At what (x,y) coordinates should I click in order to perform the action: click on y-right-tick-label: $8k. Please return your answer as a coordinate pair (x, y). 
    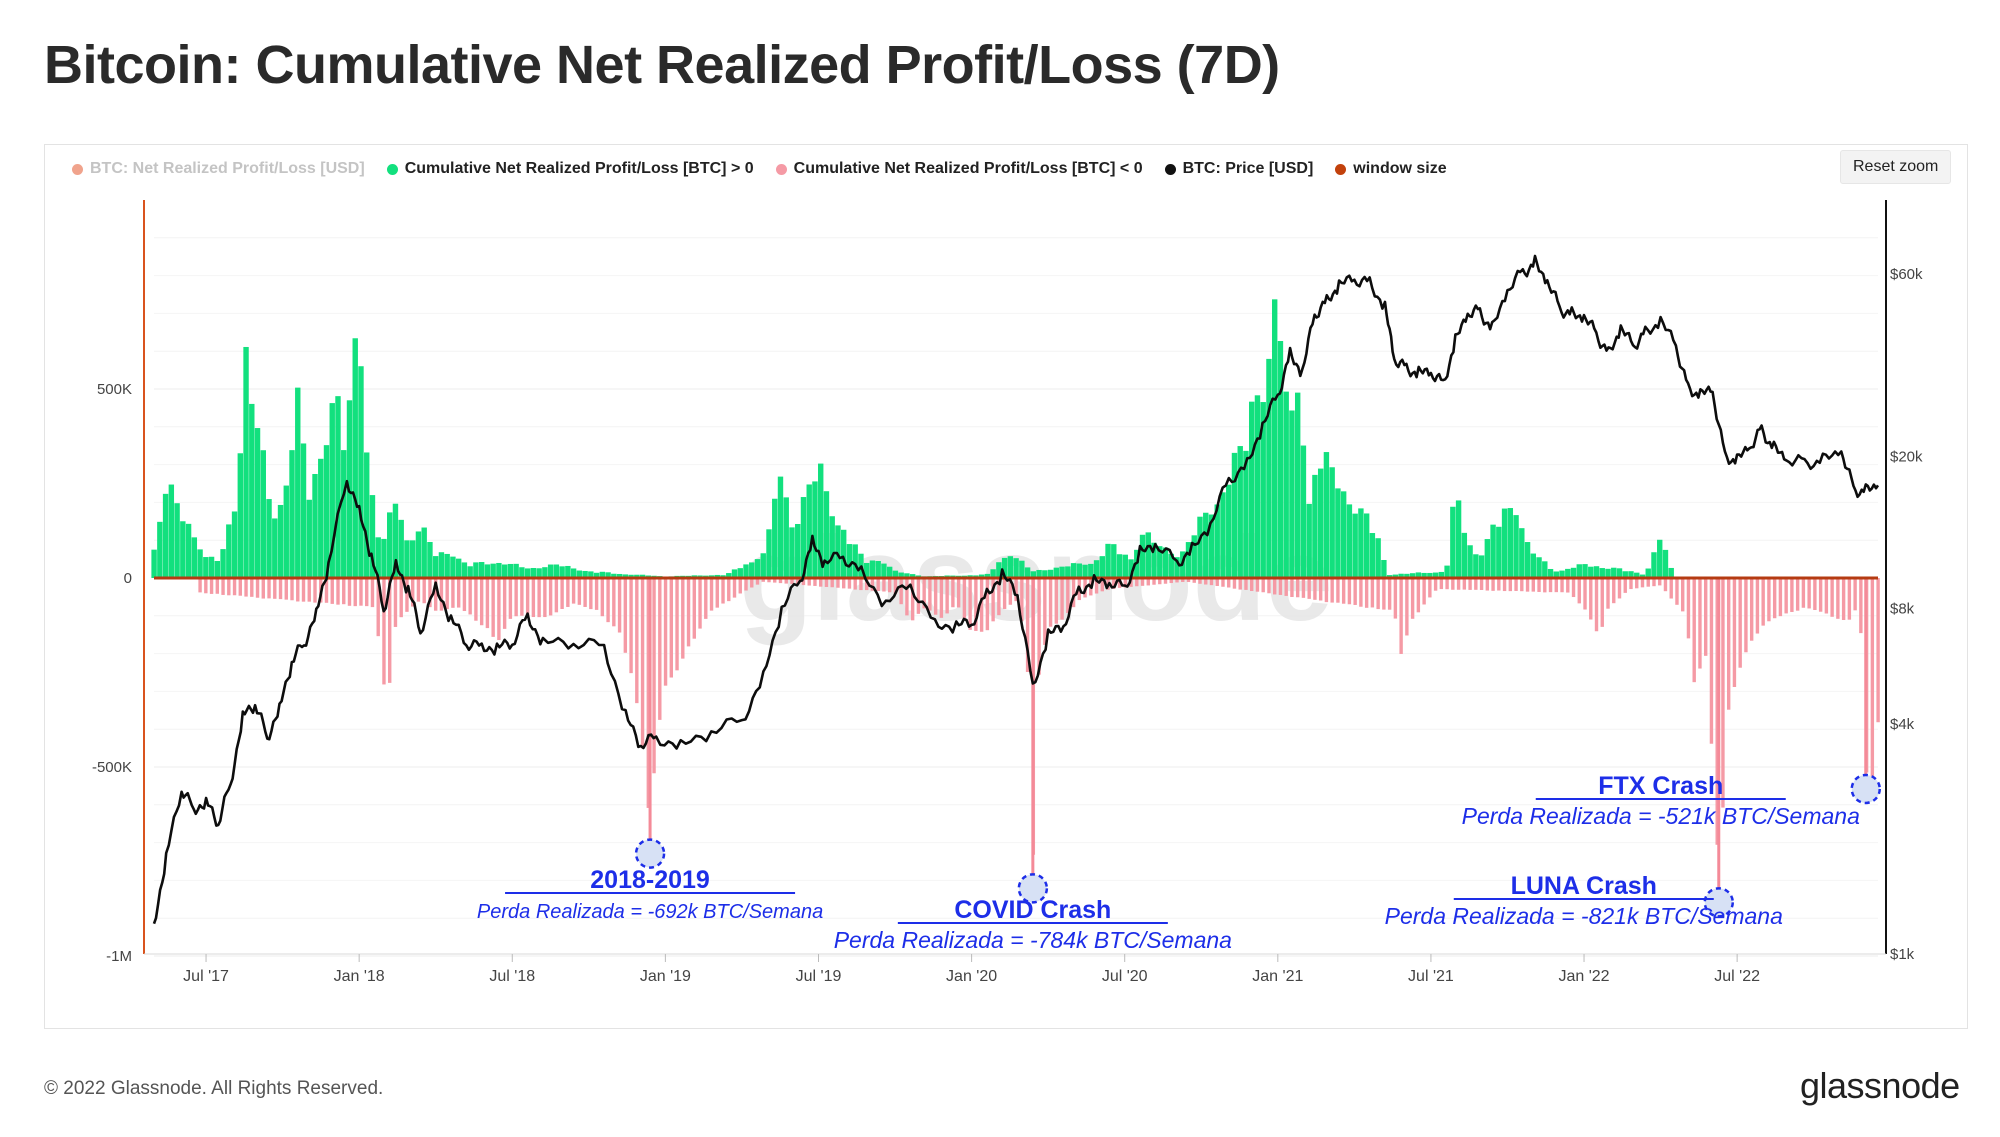
    Looking at the image, I should click on (1902, 609).